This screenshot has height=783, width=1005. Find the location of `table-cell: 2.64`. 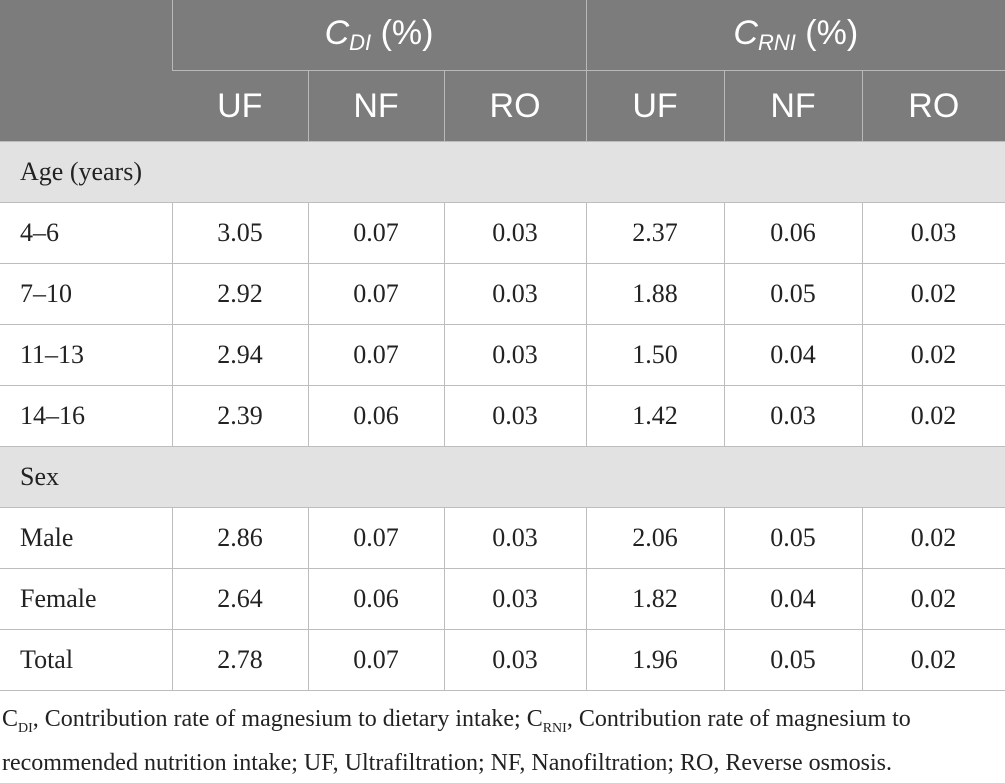

table-cell: 2.64 is located at coordinates (239, 599).